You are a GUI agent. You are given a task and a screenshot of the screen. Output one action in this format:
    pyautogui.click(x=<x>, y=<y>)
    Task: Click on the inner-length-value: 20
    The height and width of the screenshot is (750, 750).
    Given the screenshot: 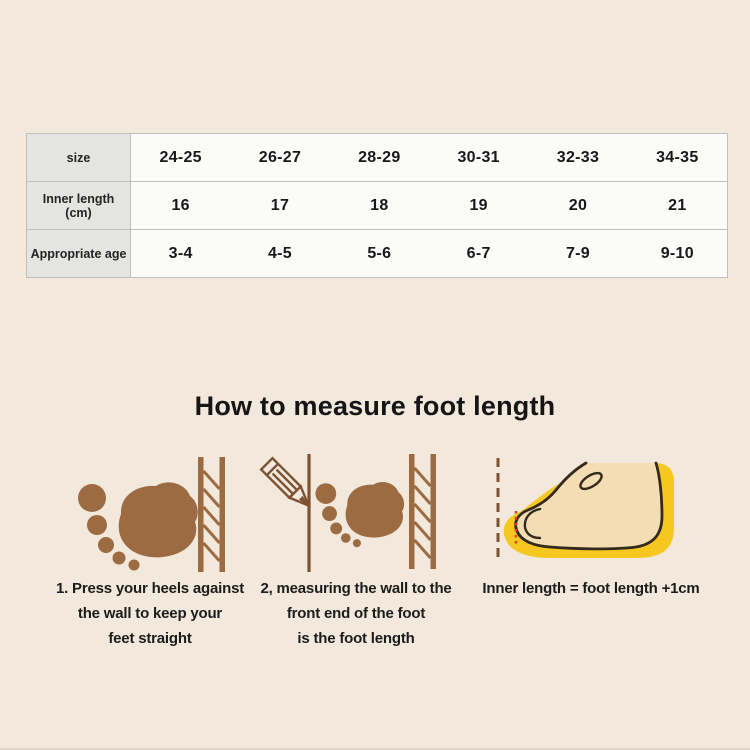 What is the action you would take?
    pyautogui.click(x=578, y=205)
    